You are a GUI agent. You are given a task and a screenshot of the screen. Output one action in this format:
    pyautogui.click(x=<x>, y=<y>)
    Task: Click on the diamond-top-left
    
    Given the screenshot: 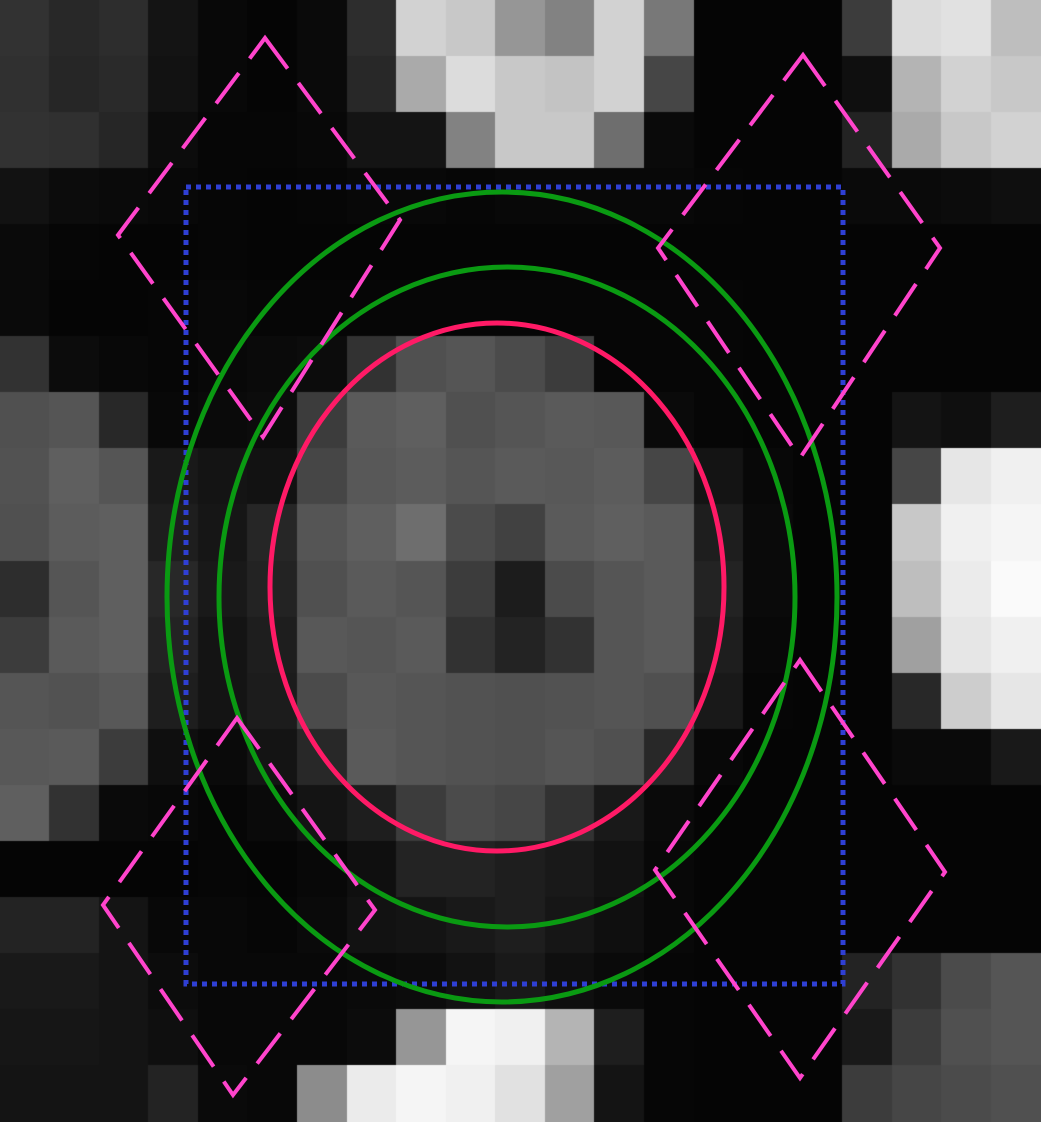 What is the action you would take?
    pyautogui.click(x=259, y=237)
    